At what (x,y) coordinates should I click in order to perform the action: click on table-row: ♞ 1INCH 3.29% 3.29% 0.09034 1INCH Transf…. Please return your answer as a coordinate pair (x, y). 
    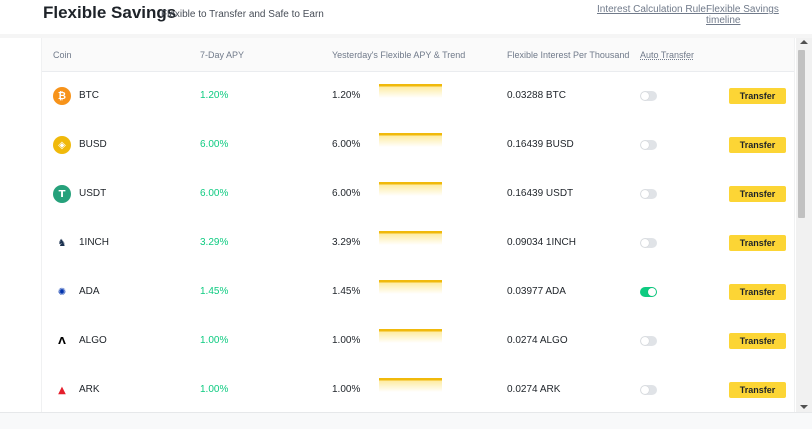
    Looking at the image, I should click on (418, 243).